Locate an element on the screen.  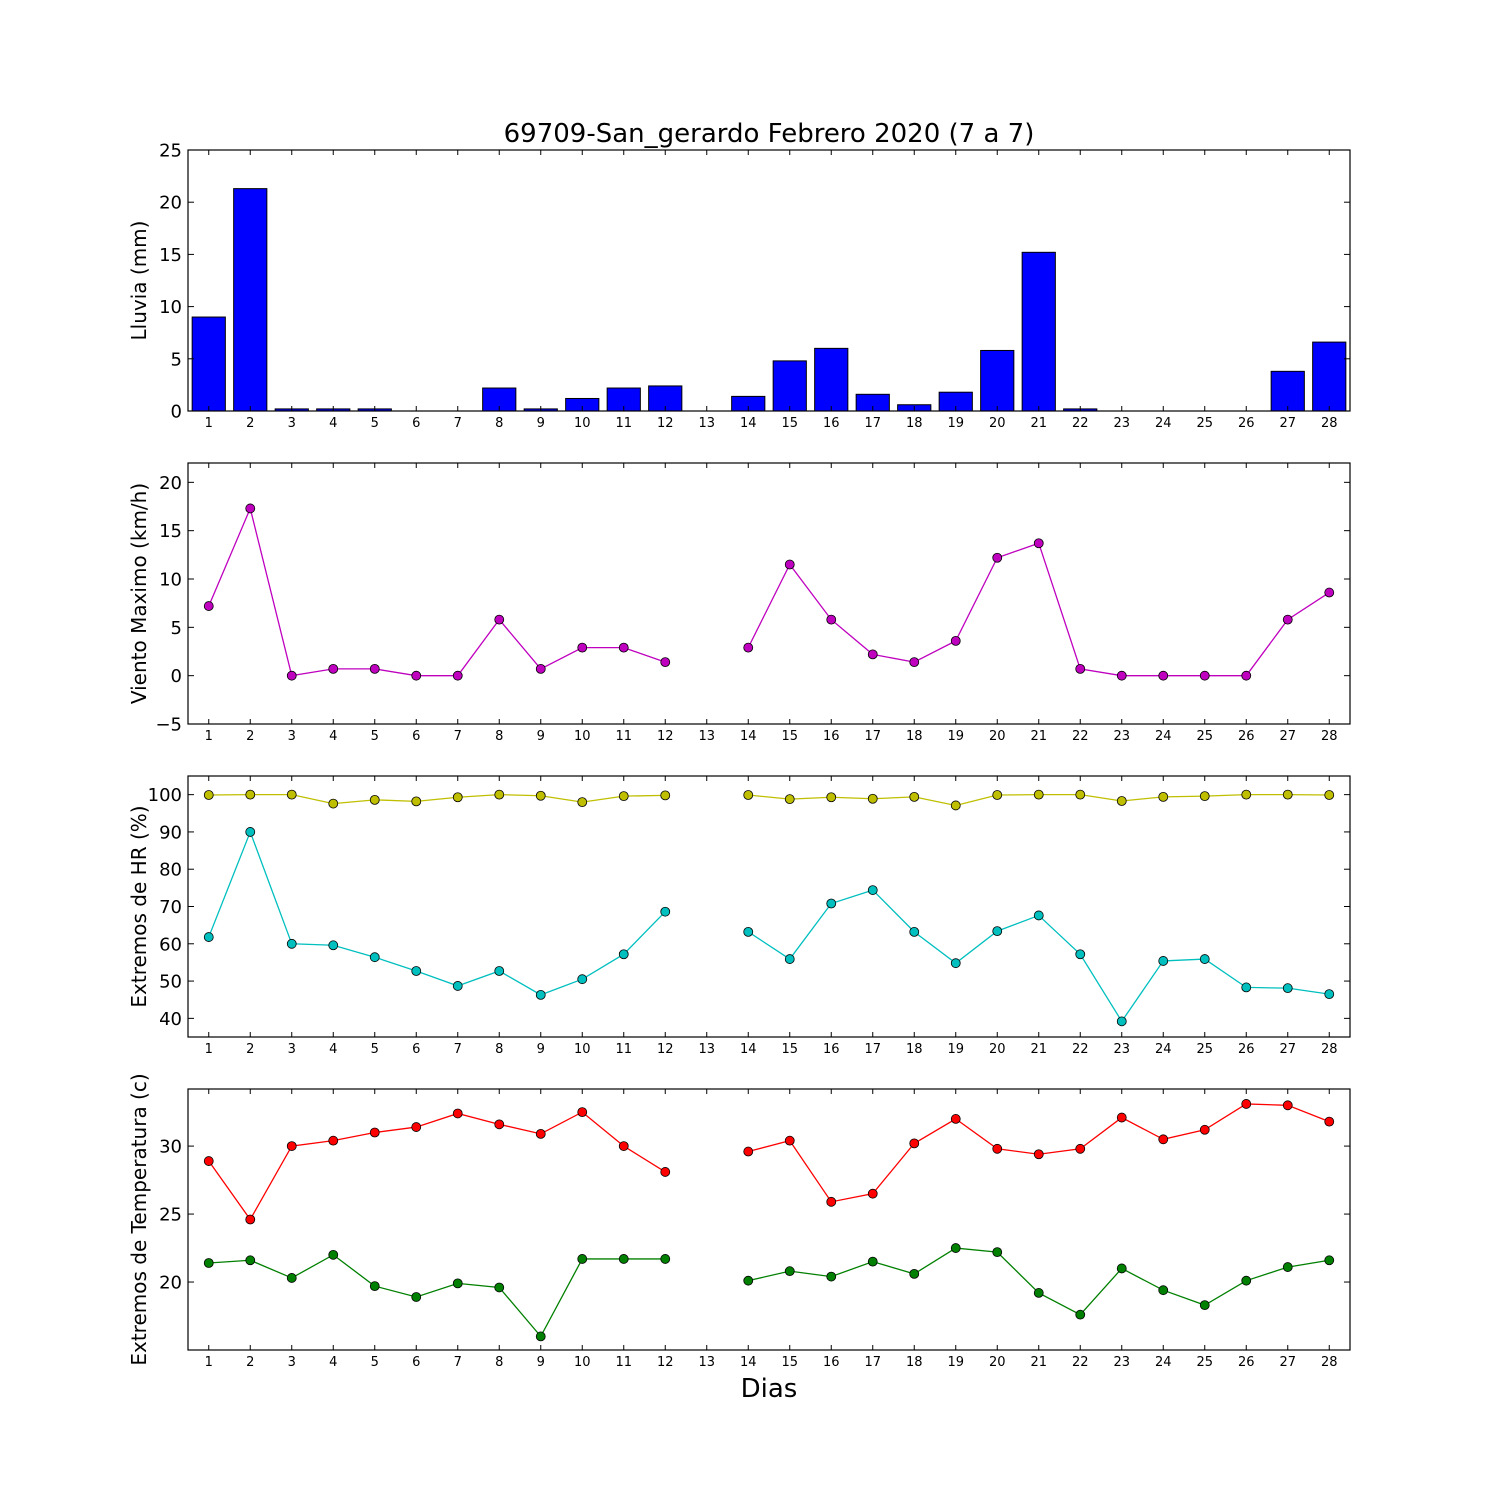
x-tick-label: 20 is located at coordinates (997, 1362).